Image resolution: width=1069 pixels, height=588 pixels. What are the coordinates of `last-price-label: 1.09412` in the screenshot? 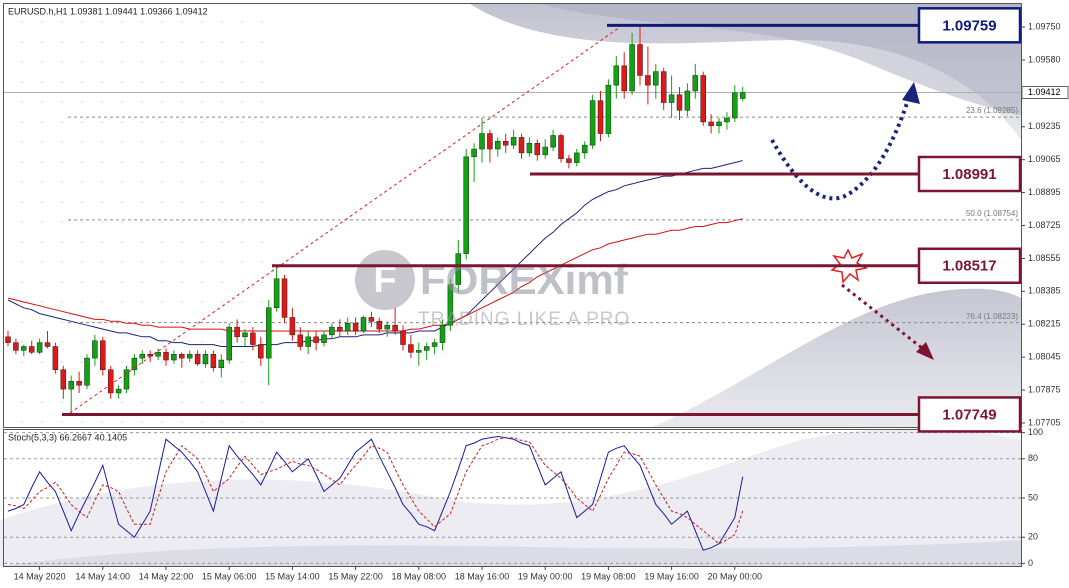 It's located at (1044, 92).